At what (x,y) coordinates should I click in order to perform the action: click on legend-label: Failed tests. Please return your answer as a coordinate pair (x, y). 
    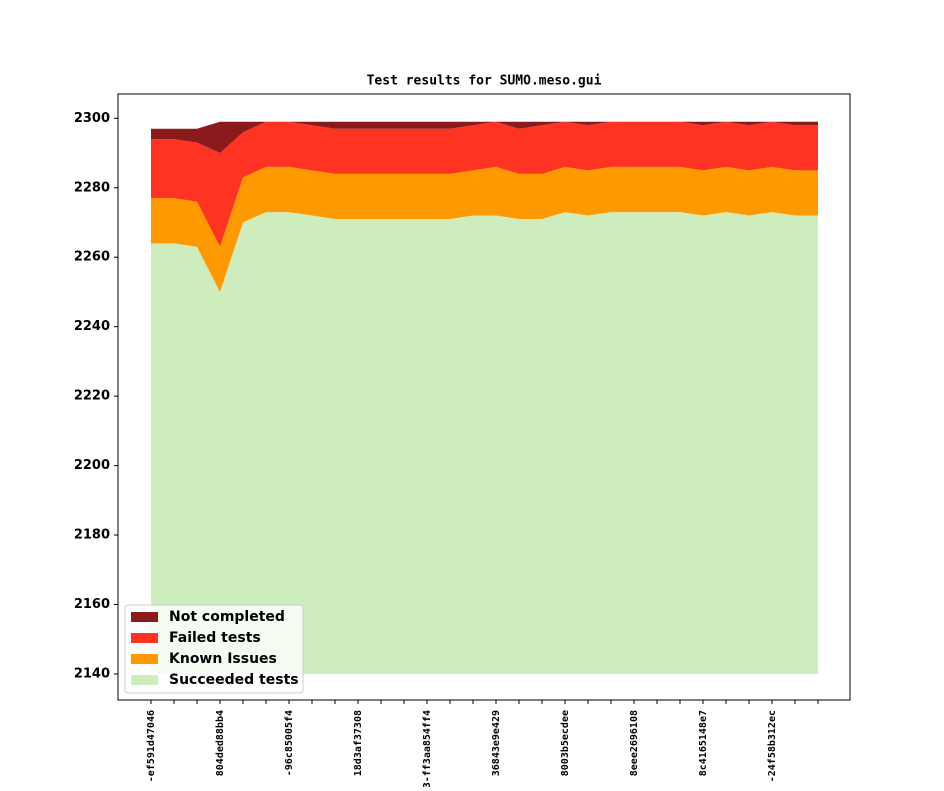
    Looking at the image, I should click on (215, 638).